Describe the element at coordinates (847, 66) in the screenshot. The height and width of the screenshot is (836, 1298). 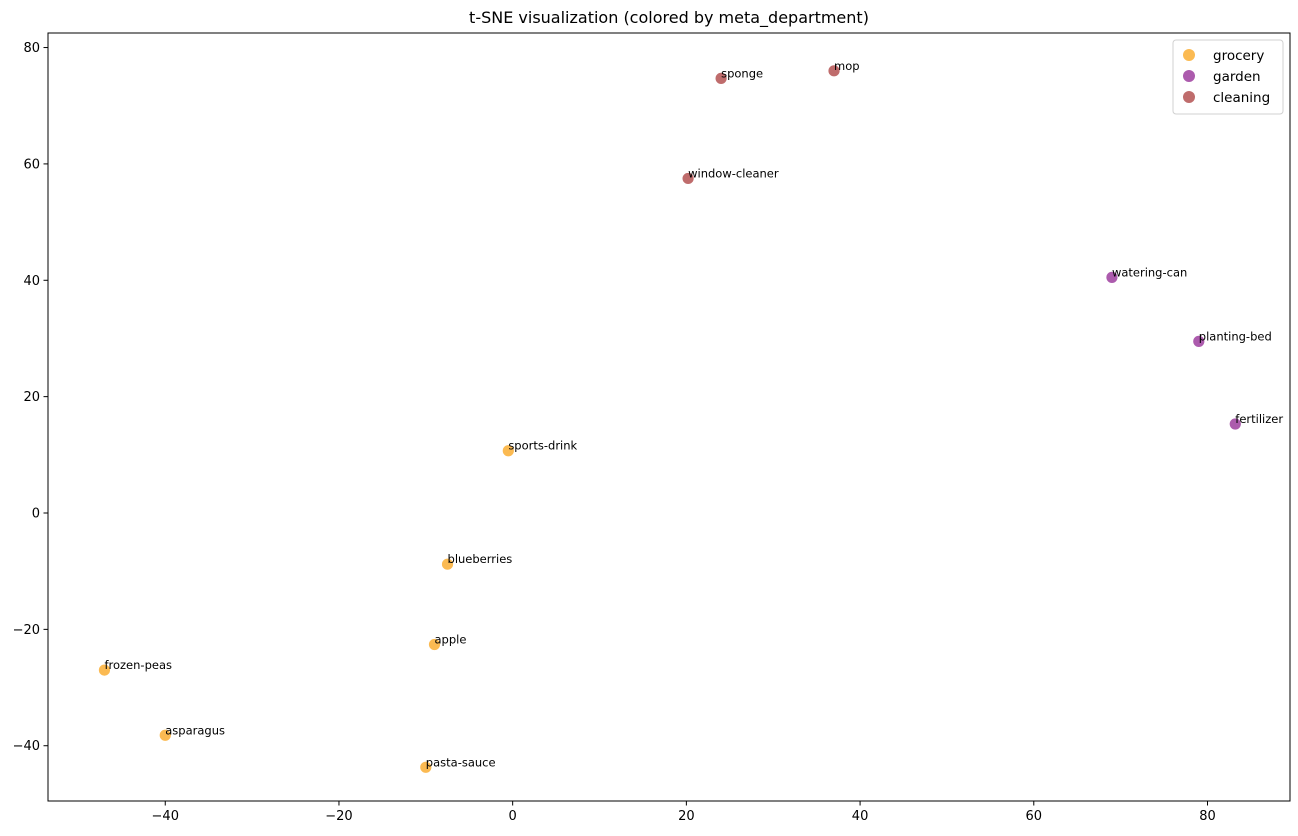
I see `point-label-mop: mop` at that location.